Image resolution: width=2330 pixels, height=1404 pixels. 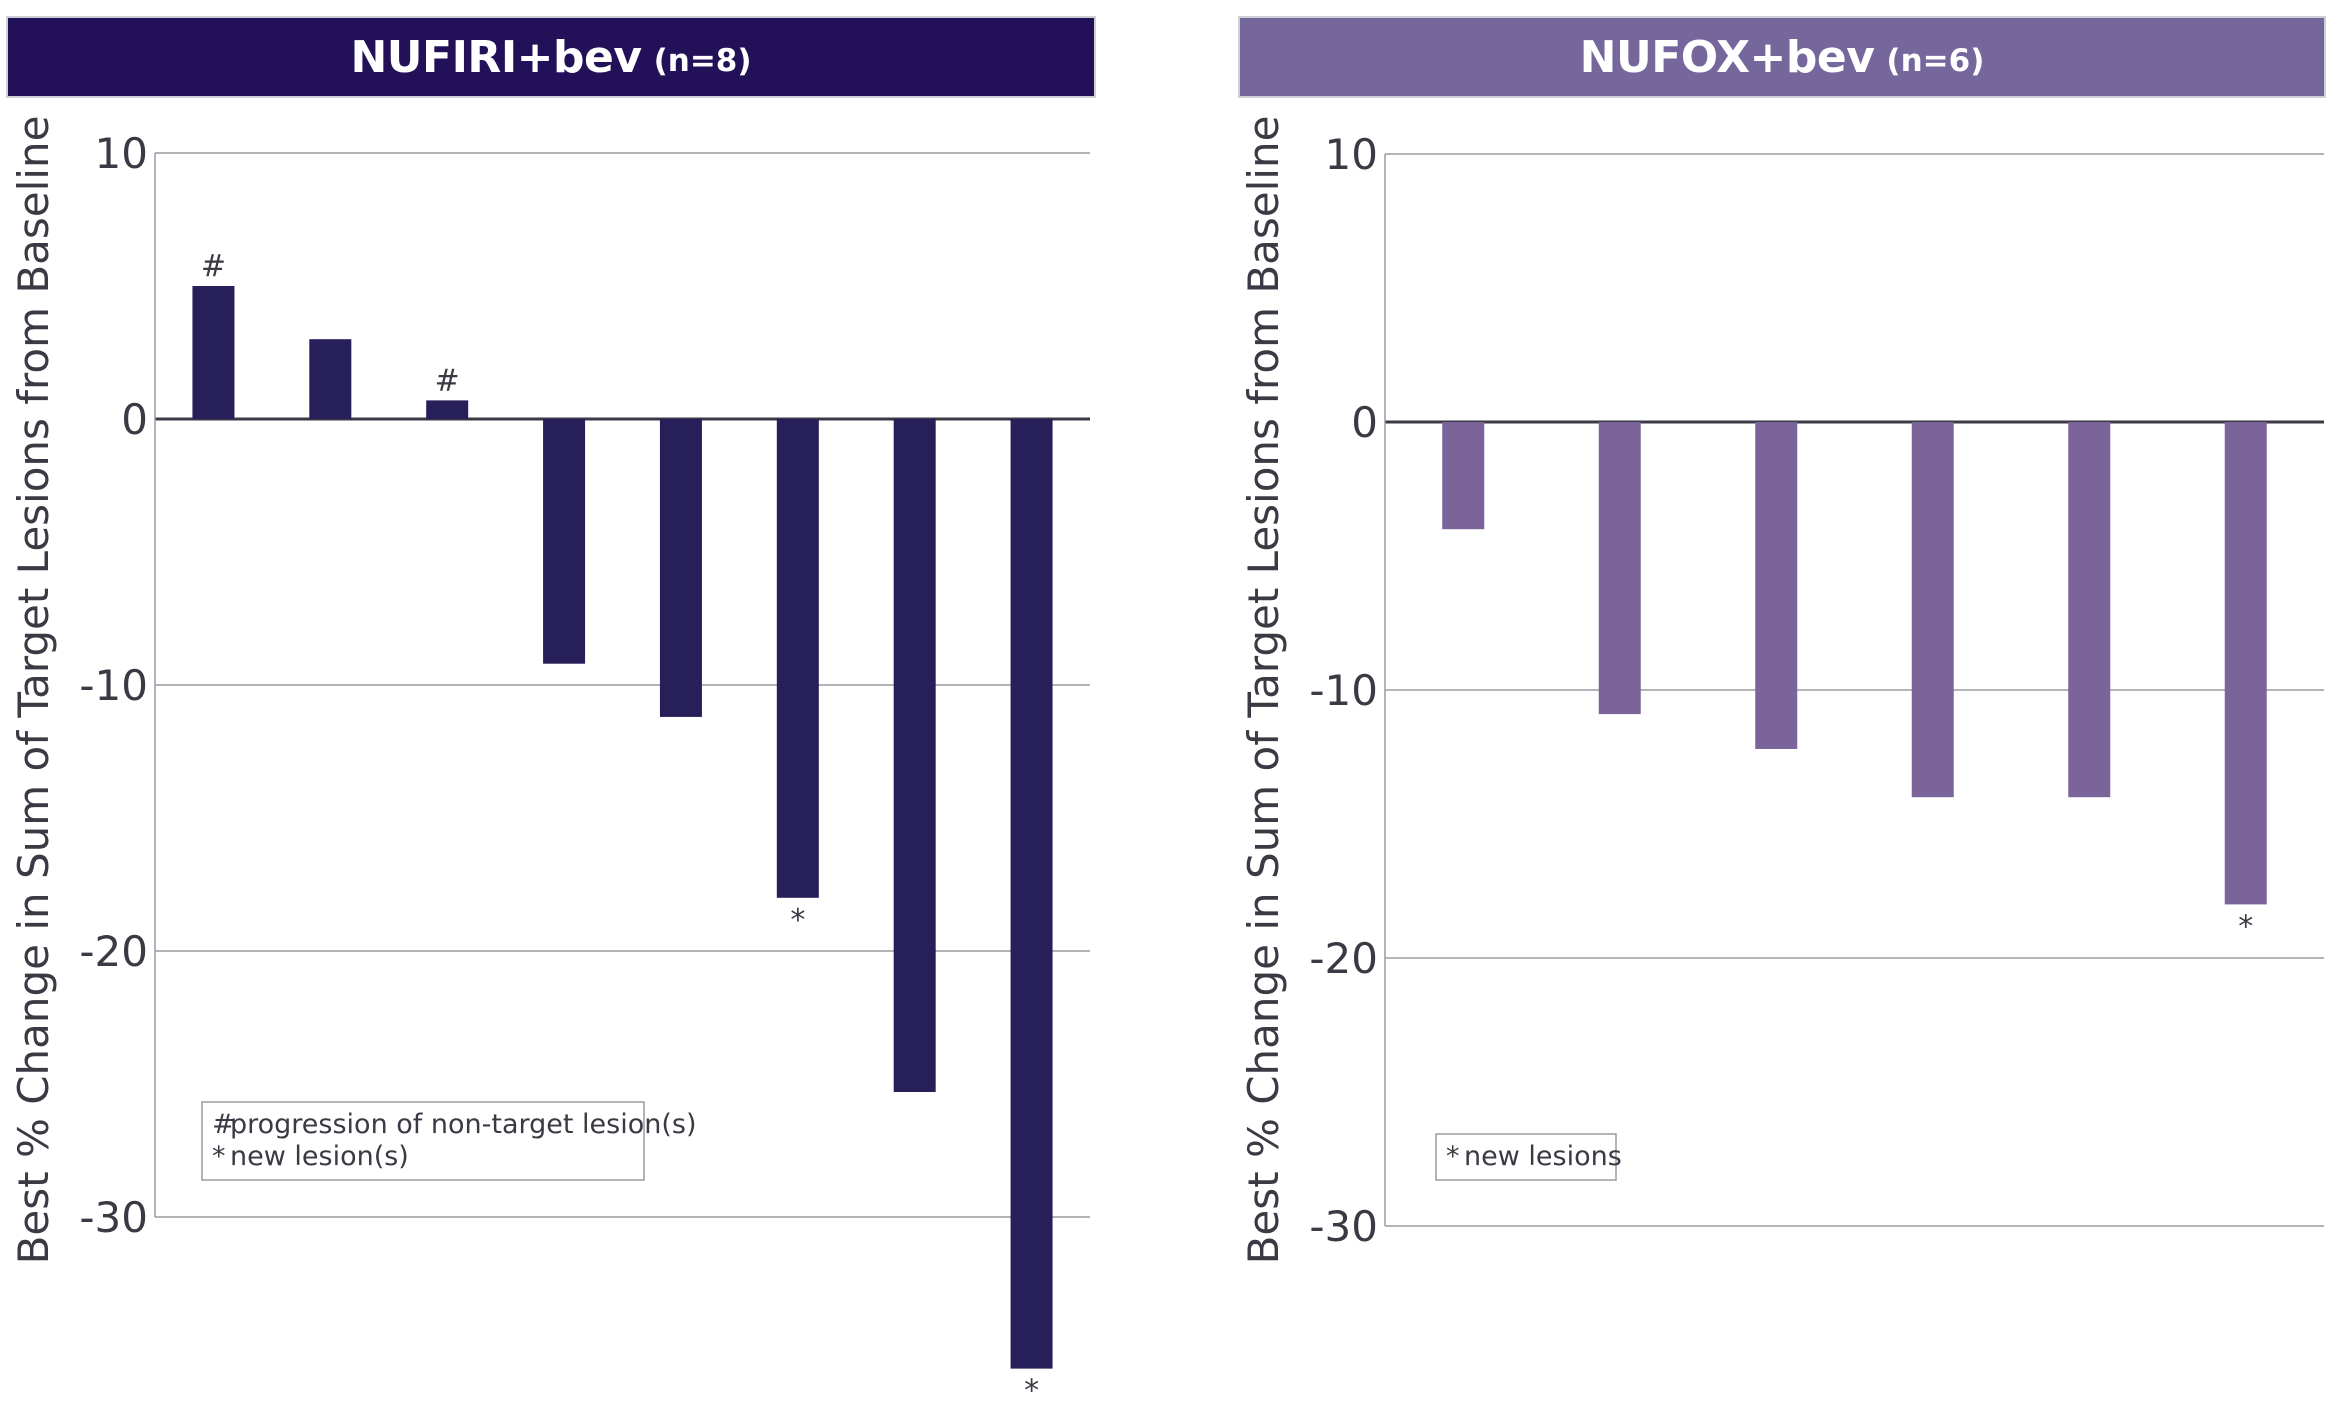 I want to click on chart-title: NUFIRI+bev, so click(x=496, y=57).